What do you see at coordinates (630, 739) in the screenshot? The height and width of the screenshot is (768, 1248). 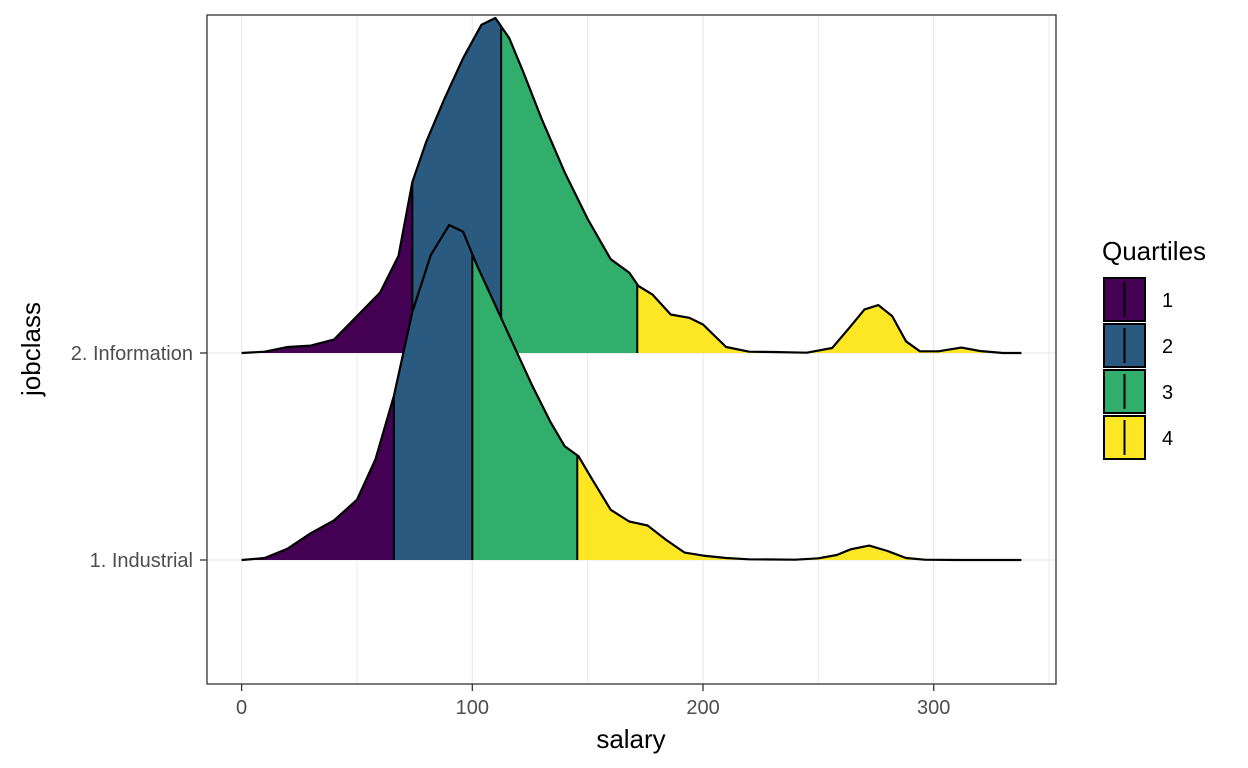 I see `x-axis-title: salary` at bounding box center [630, 739].